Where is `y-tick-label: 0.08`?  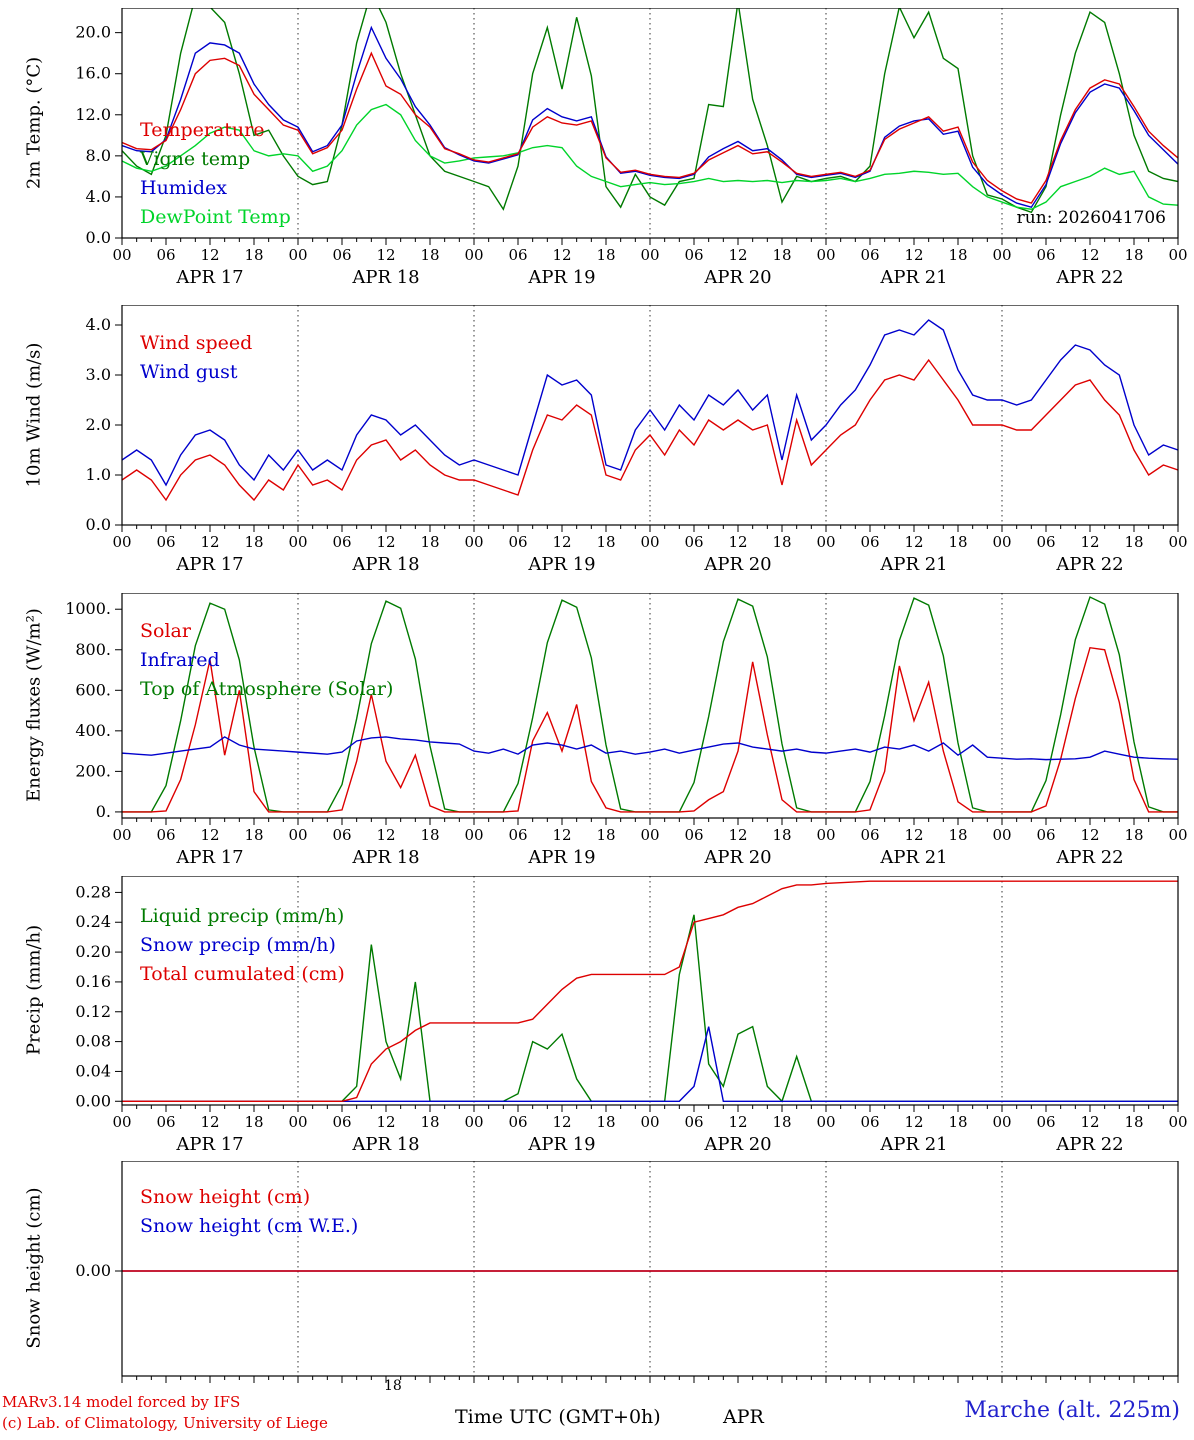
y-tick-label: 0.08 is located at coordinates (93, 1041).